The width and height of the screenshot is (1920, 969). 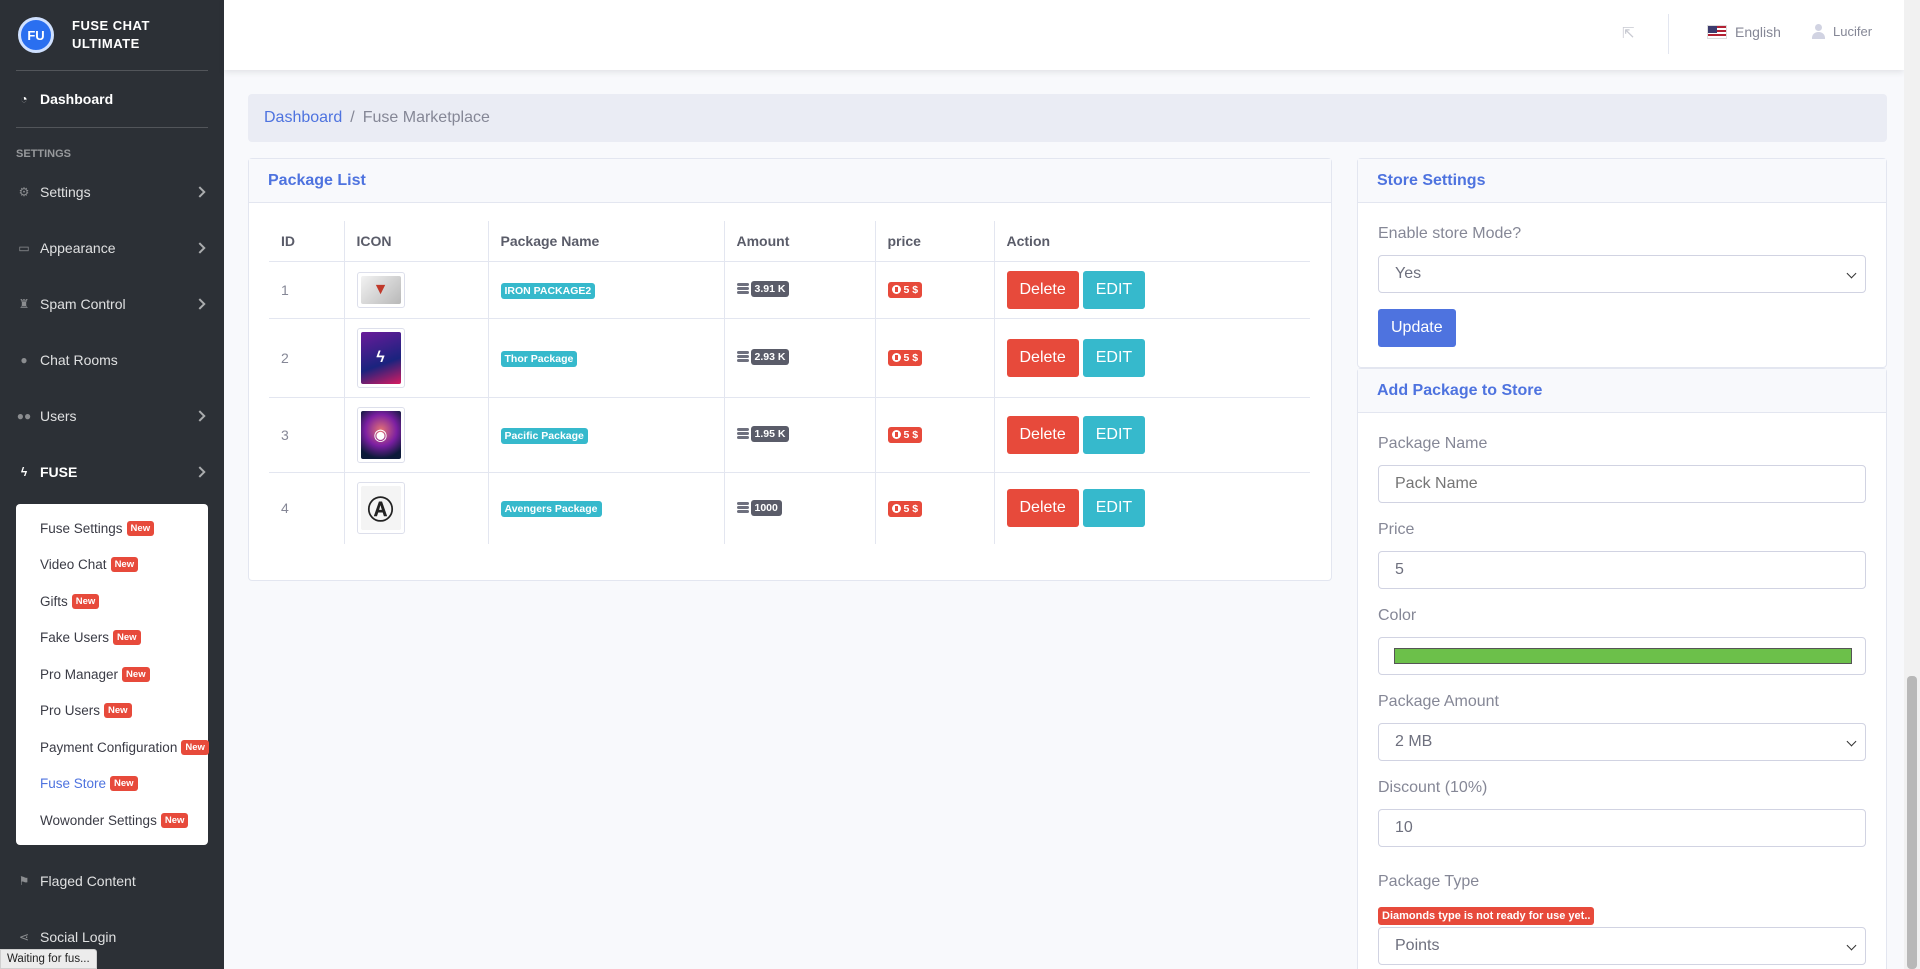 I want to click on package-name-badge: Thor Package, so click(x=539, y=358).